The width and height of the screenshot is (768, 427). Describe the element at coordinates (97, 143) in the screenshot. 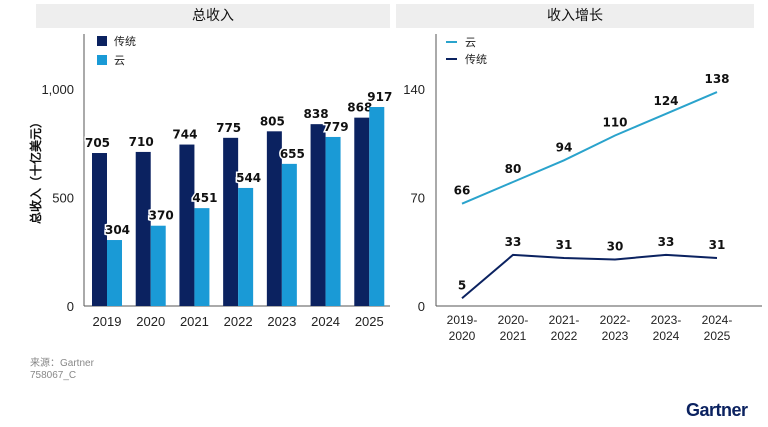

I see `bar-value-label: 705` at that location.